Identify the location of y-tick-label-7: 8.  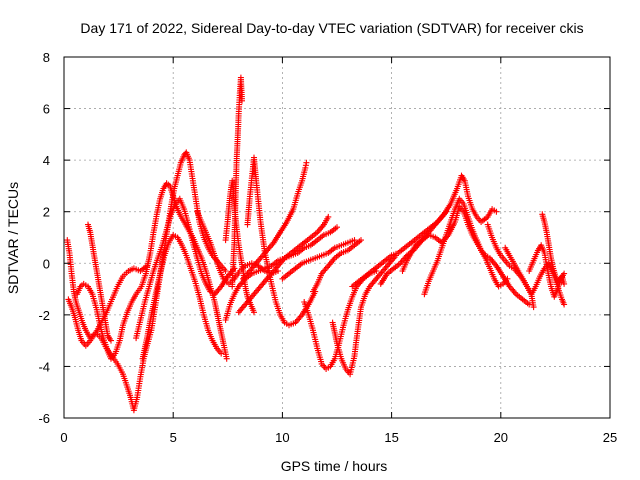
(46, 57).